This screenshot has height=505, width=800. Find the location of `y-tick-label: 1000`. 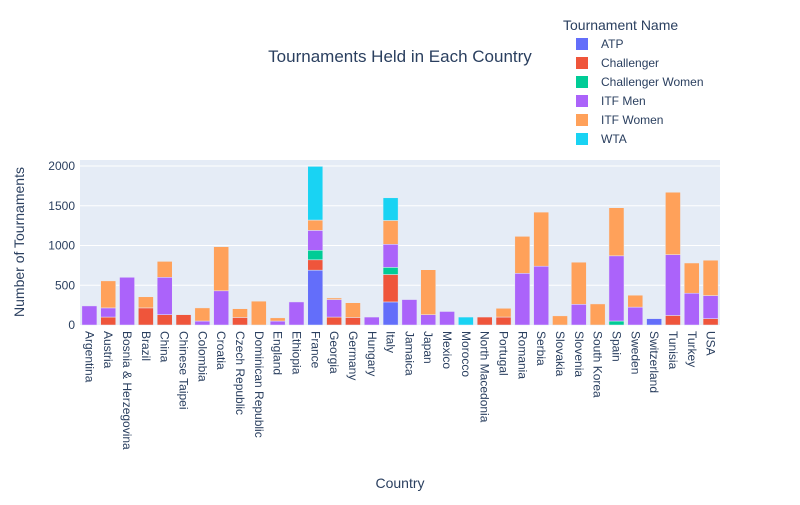

y-tick-label: 1000 is located at coordinates (61, 246).